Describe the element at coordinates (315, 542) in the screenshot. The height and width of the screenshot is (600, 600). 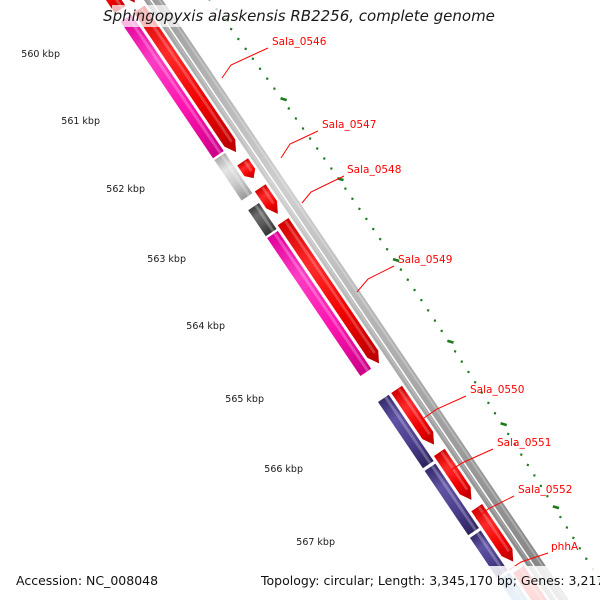
I see `axis-tick-label-567: 567 kbp` at that location.